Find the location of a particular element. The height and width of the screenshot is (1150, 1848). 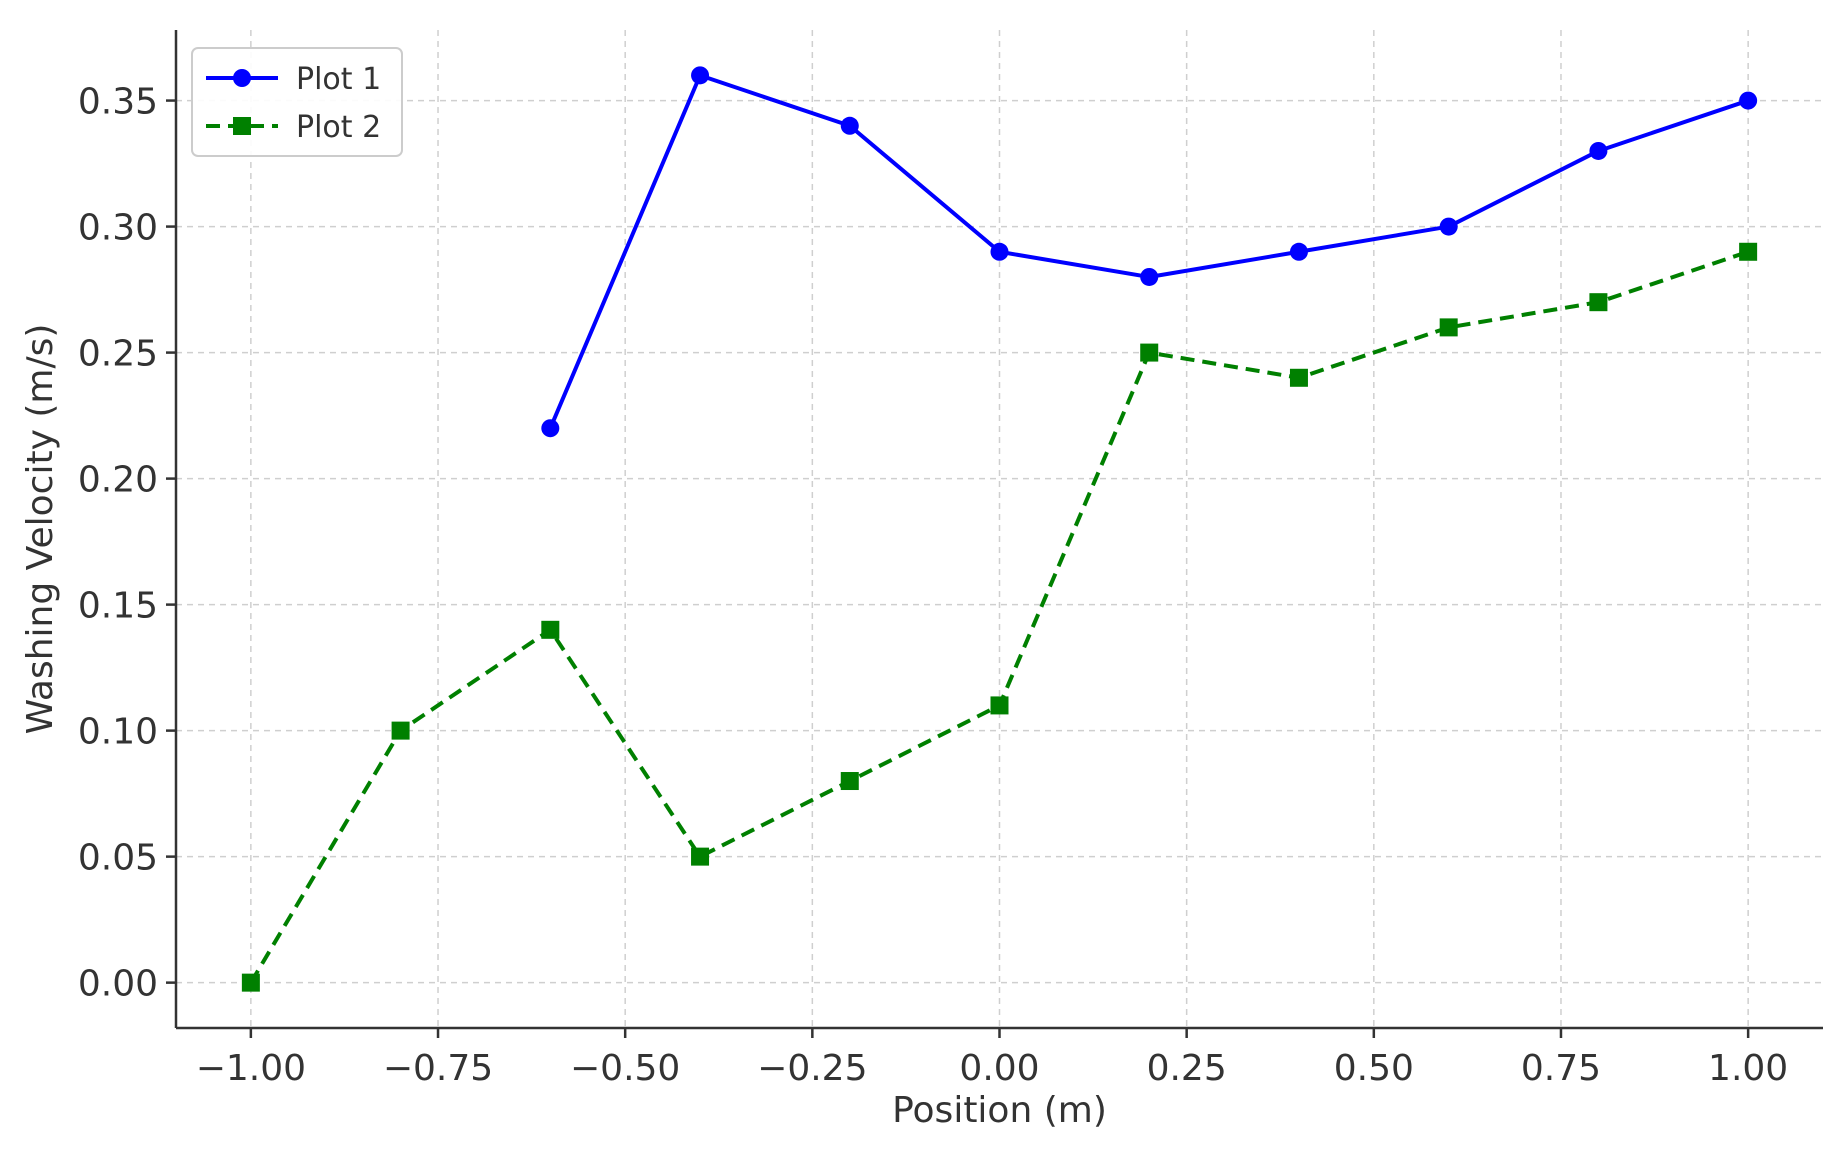

y-tick-label: 0.25 is located at coordinates (118, 354).